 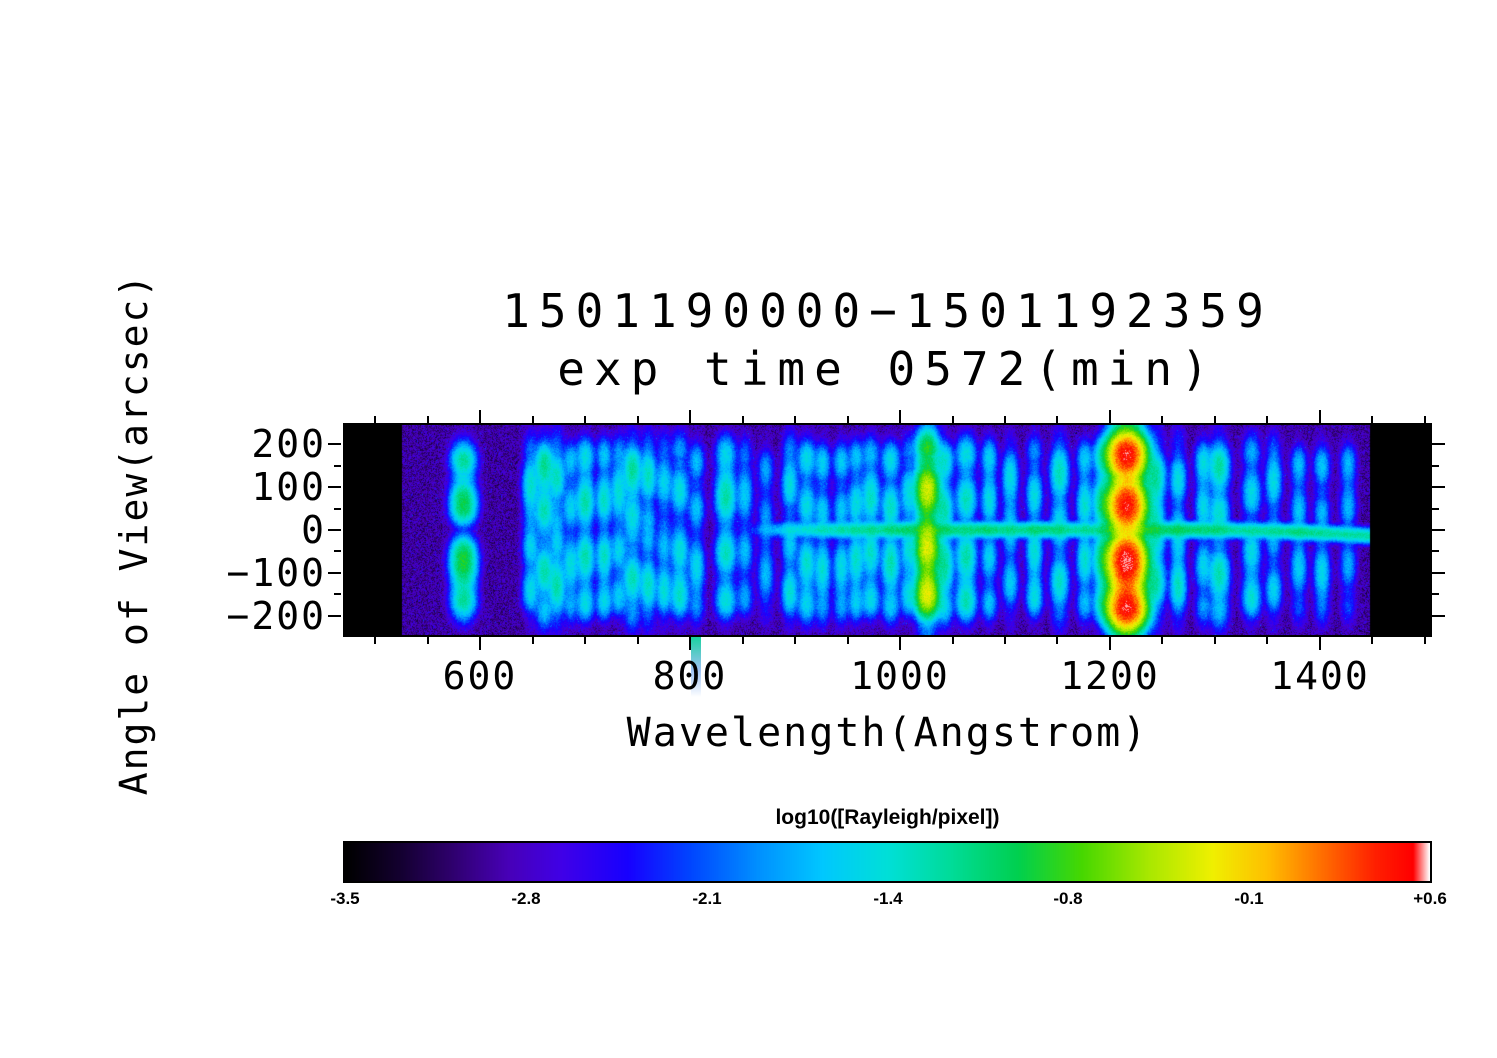 I want to click on colorbar-gradient, so click(x=887, y=862).